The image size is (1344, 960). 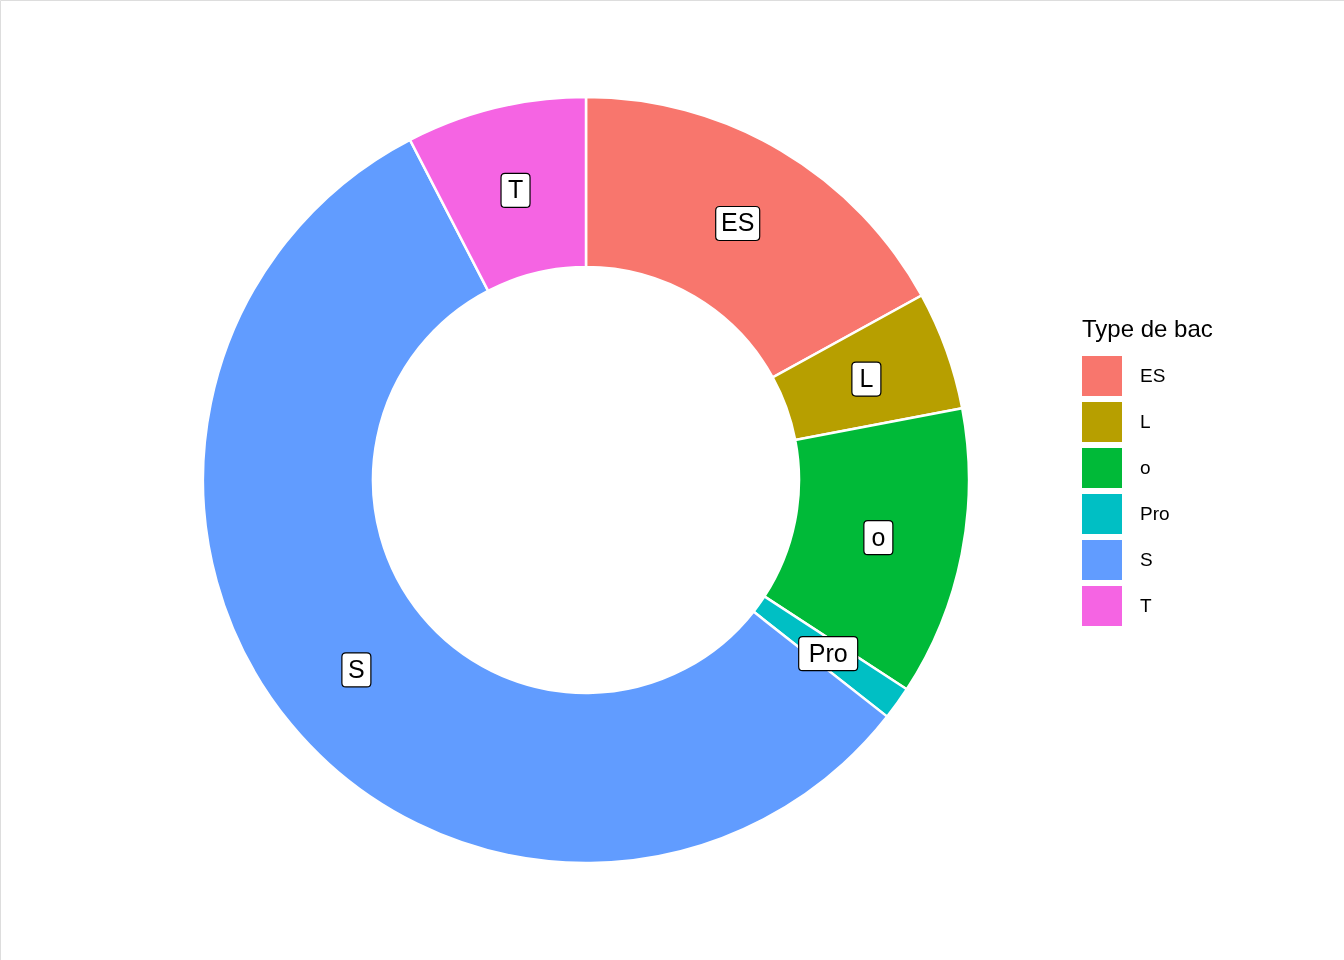 I want to click on legend-label: ES, so click(x=1153, y=375).